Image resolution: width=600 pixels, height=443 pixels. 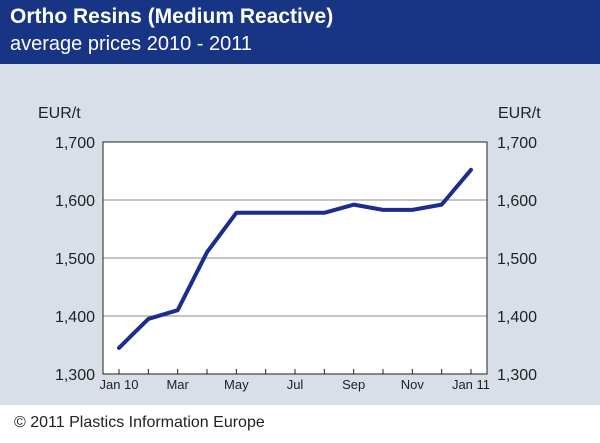 I want to click on y-tick-label-right: 1,300, so click(x=517, y=375).